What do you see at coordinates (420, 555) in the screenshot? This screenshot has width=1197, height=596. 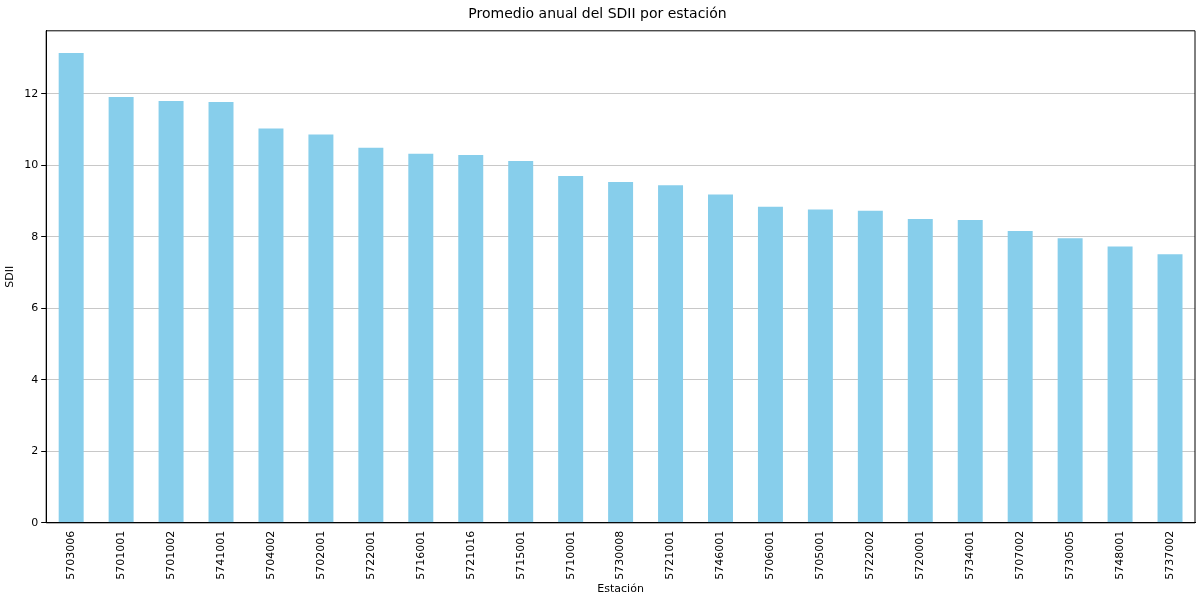 I see `x-tick-label: 5716001` at bounding box center [420, 555].